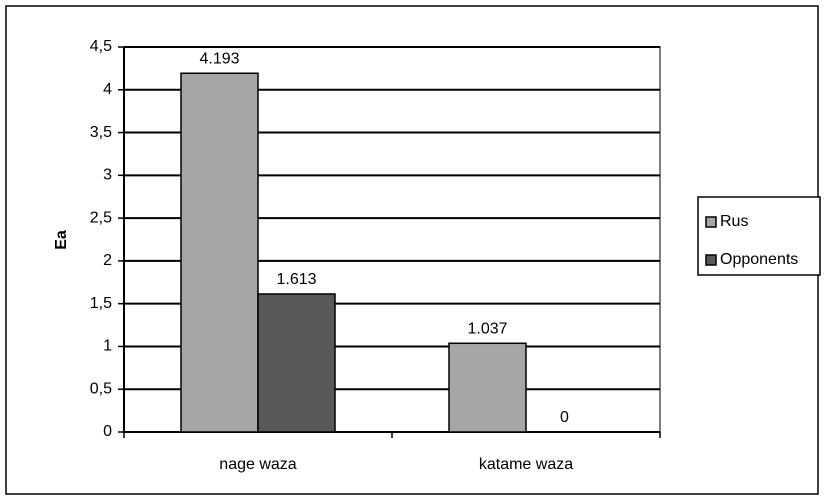  I want to click on y-tick-label: 4,5, so click(101, 46).